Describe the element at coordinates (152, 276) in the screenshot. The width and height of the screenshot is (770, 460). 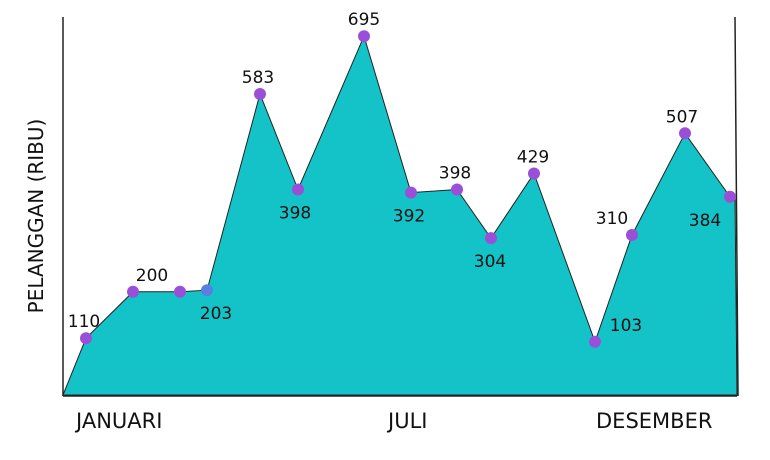
I see `data-label-2: 200` at that location.